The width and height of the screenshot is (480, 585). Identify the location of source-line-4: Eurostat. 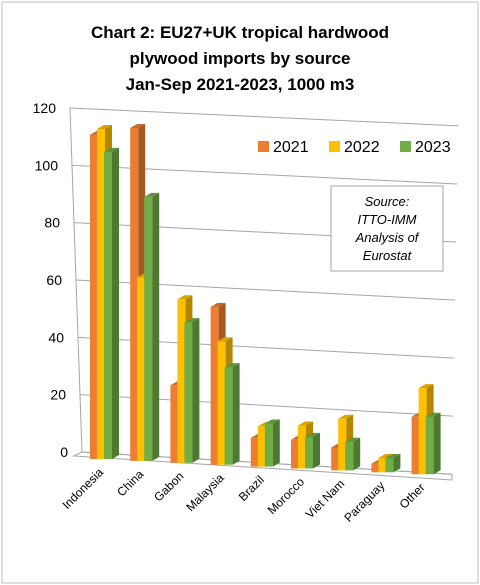
(388, 255).